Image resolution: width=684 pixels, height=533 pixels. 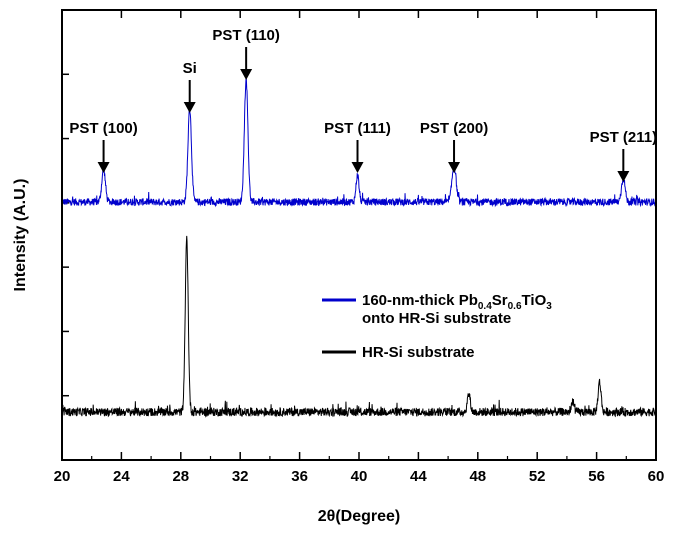 What do you see at coordinates (103, 128) in the screenshot?
I see `peak-label: PST (100)` at bounding box center [103, 128].